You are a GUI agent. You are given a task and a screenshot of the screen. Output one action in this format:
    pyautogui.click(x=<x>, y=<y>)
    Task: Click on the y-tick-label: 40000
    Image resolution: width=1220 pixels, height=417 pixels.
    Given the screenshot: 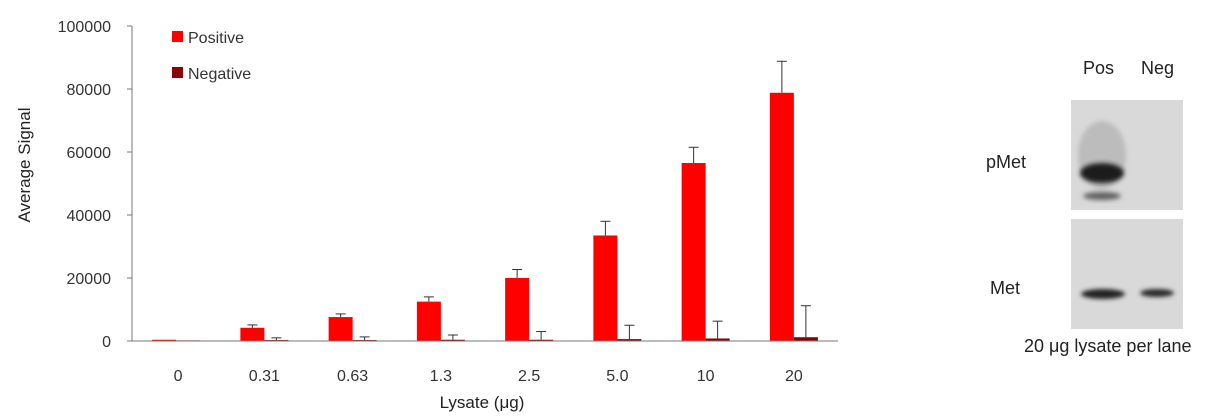 What is the action you would take?
    pyautogui.click(x=89, y=216)
    